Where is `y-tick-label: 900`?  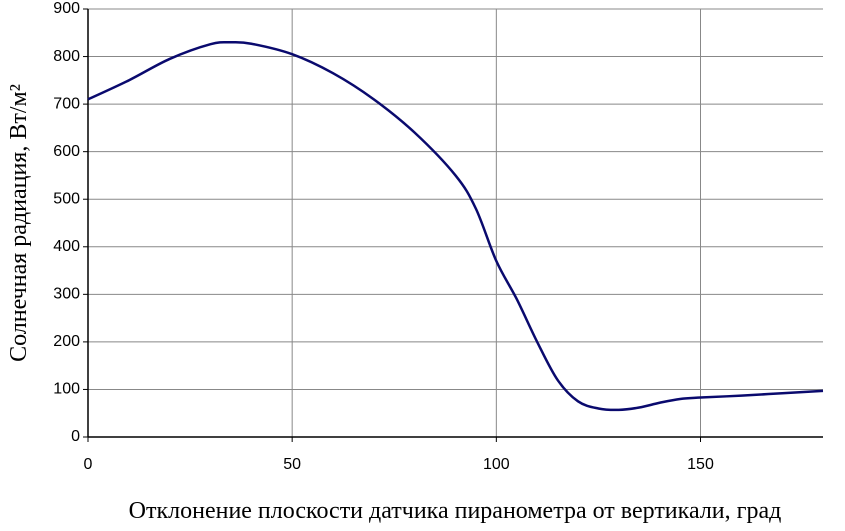 y-tick-label: 900 is located at coordinates (66, 8).